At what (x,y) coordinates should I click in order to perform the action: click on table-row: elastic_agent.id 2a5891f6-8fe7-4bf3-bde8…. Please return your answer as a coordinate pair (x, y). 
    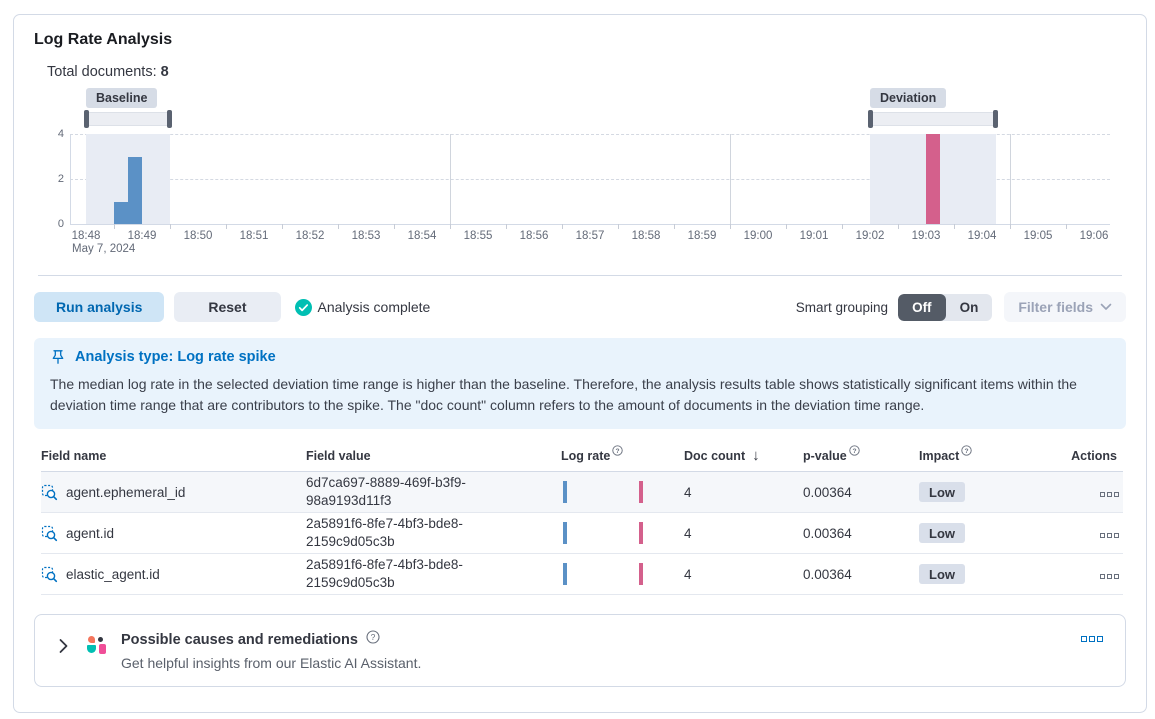
    Looking at the image, I should click on (582, 574).